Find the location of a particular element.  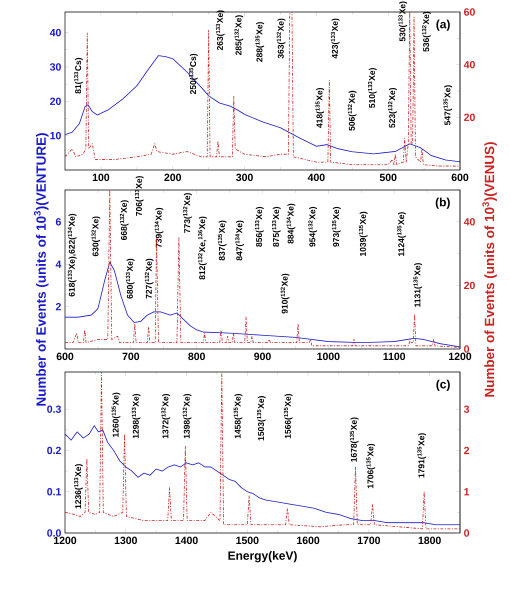

annotation: 1372($^{132}$Xe) is located at coordinates (165, 416).